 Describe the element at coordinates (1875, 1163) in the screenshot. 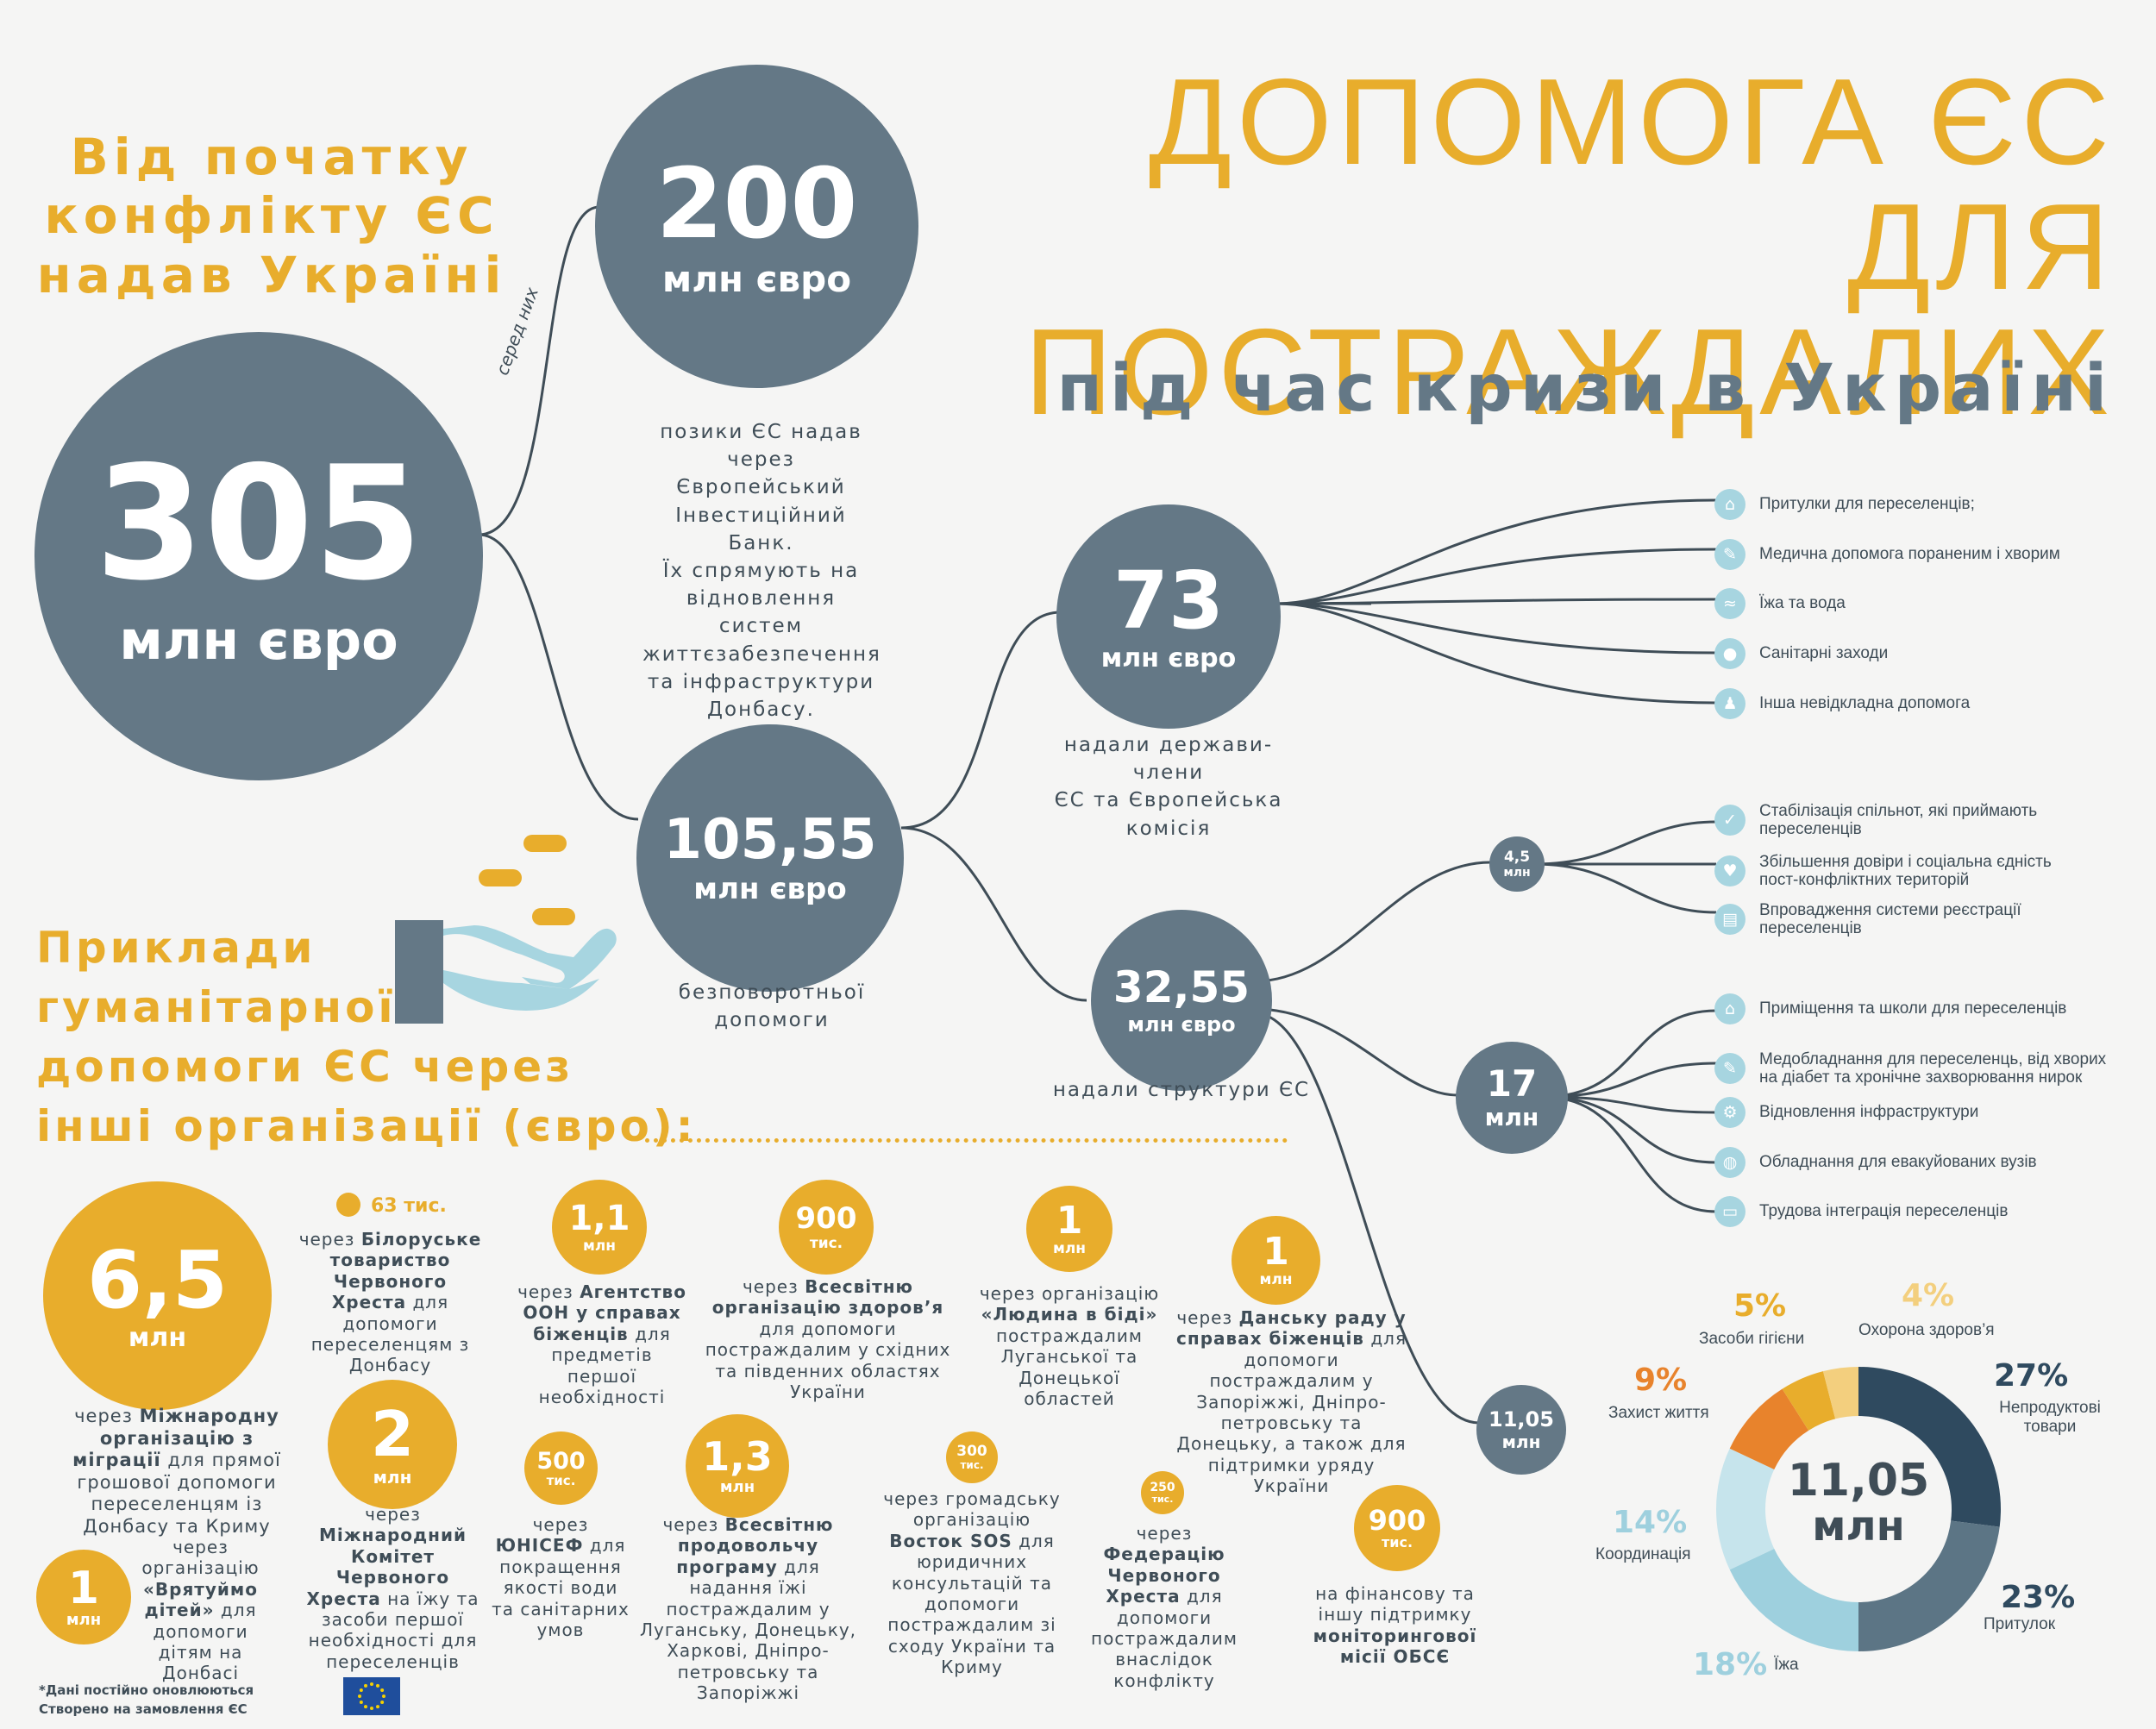

I see `list-item: ◍ Обладнання для евакуйованих вузів` at that location.